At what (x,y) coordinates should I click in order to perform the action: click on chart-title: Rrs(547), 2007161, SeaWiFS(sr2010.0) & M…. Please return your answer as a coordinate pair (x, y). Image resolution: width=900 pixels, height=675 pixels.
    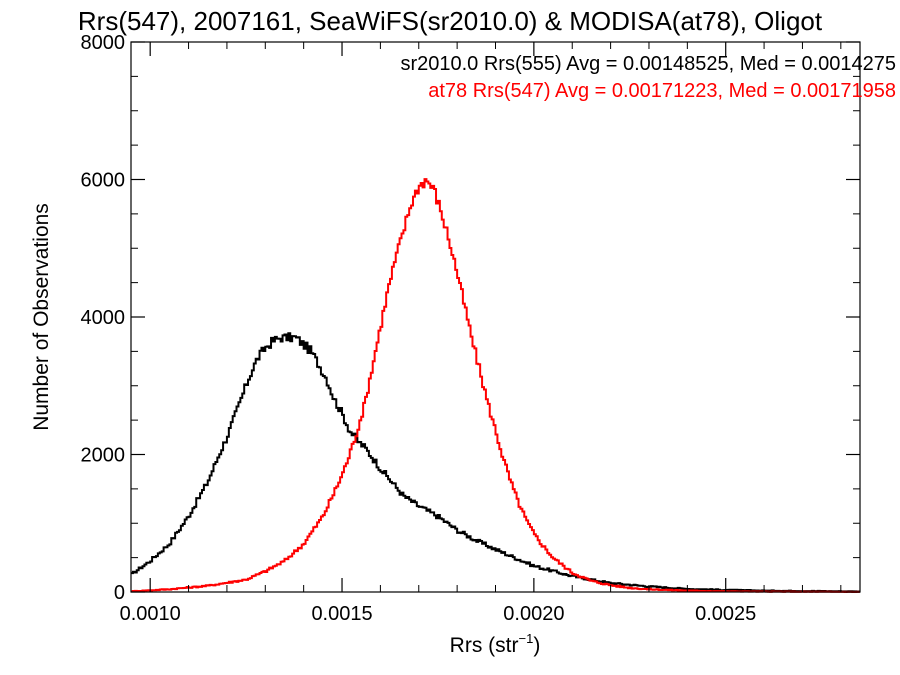
    Looking at the image, I should click on (450, 21).